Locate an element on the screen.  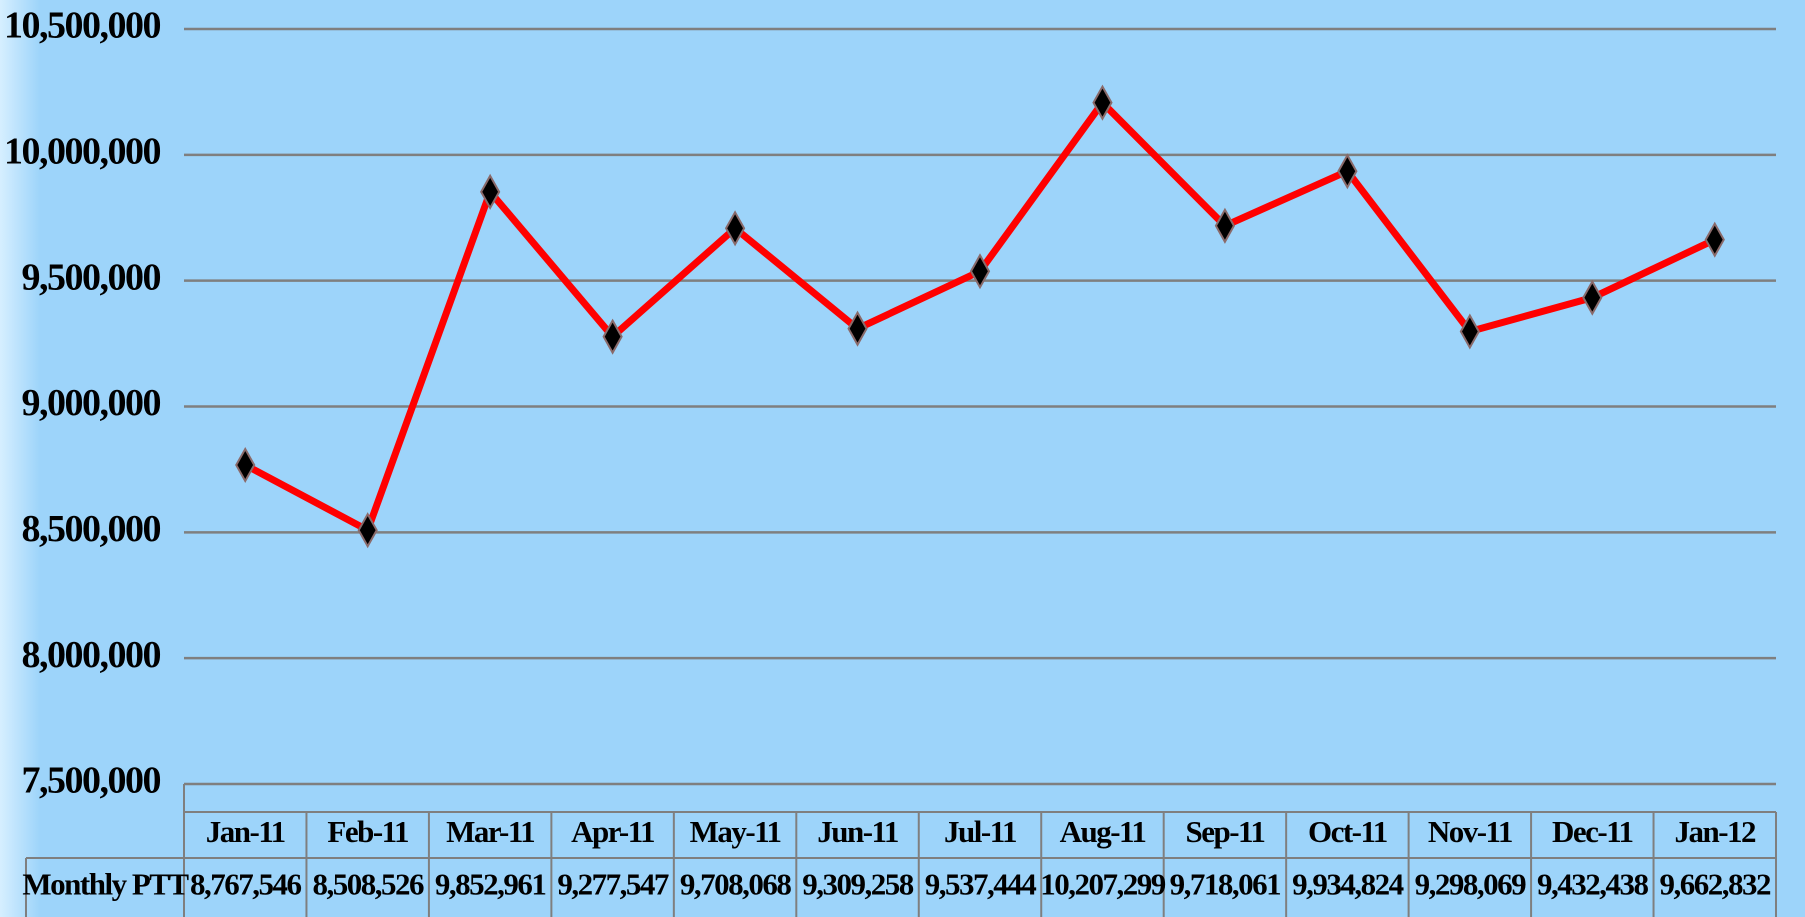
y-tick-label: 10,000,000 is located at coordinates (82, 152).